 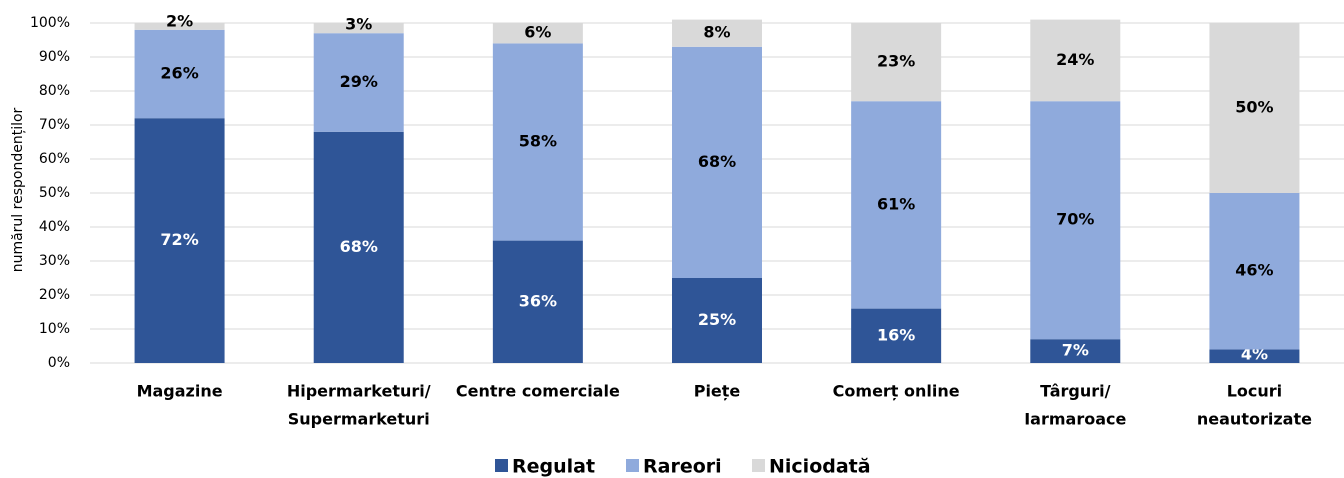 I want to click on data-label: 23%, so click(x=896, y=61).